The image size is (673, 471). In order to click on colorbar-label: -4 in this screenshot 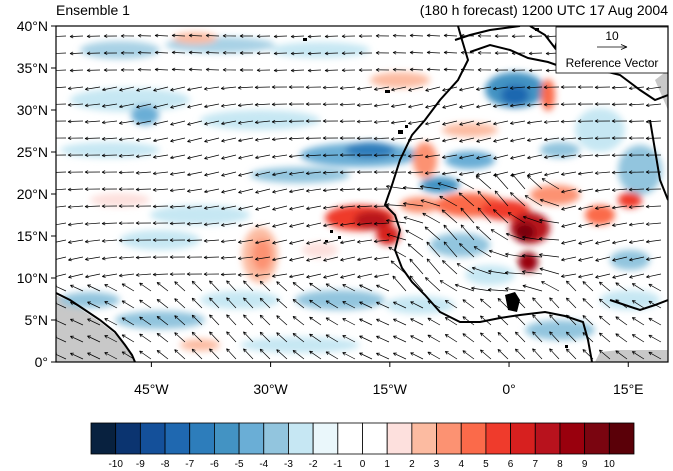, I will do `click(263, 464)`.